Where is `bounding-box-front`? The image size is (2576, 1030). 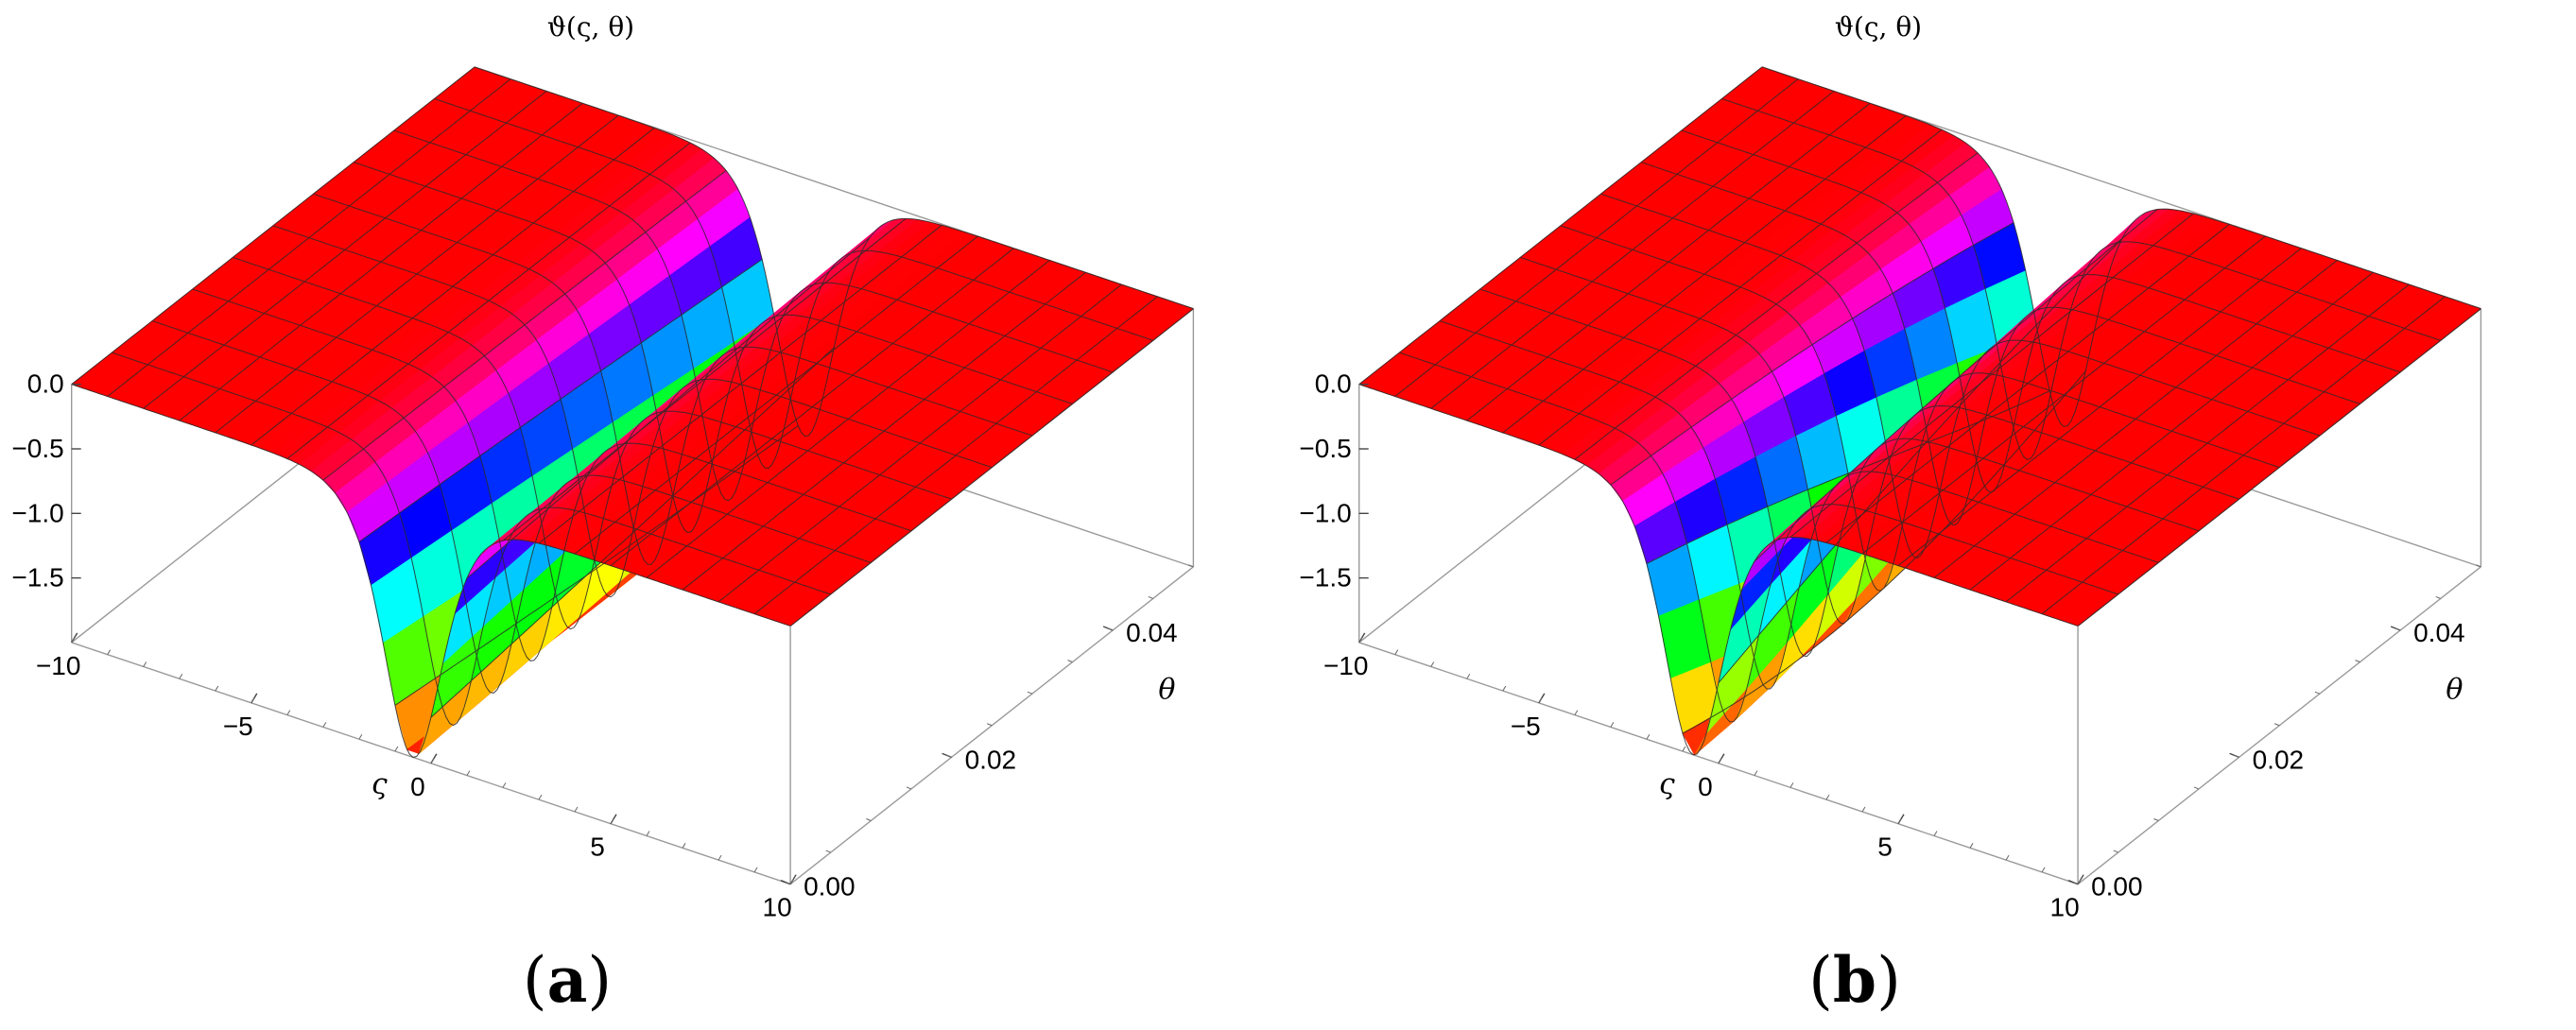
bounding-box-front is located at coordinates (1718, 634).